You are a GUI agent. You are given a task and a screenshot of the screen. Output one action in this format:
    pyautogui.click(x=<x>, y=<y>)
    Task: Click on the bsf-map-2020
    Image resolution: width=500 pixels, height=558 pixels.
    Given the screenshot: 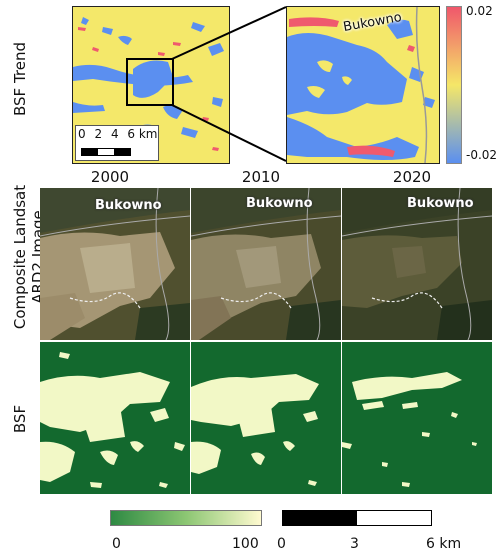 What is the action you would take?
    pyautogui.click(x=417, y=418)
    